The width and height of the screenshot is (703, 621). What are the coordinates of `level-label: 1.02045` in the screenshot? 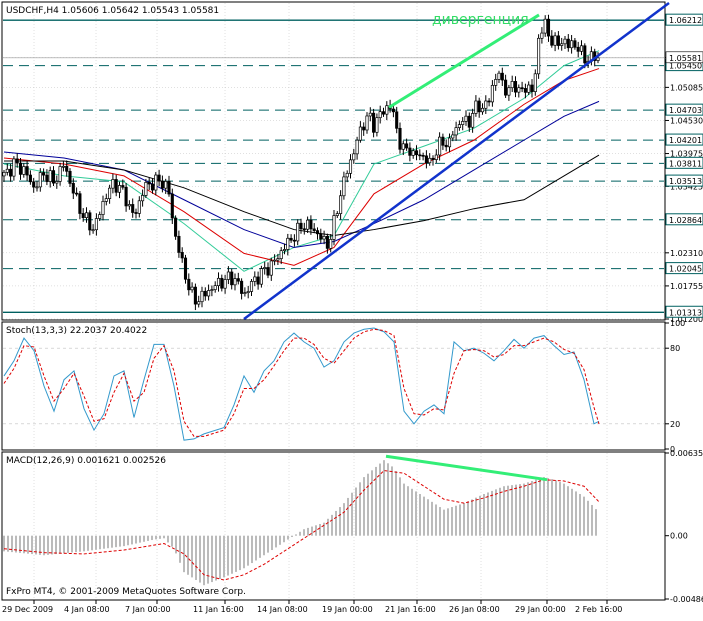 It's located at (685, 269).